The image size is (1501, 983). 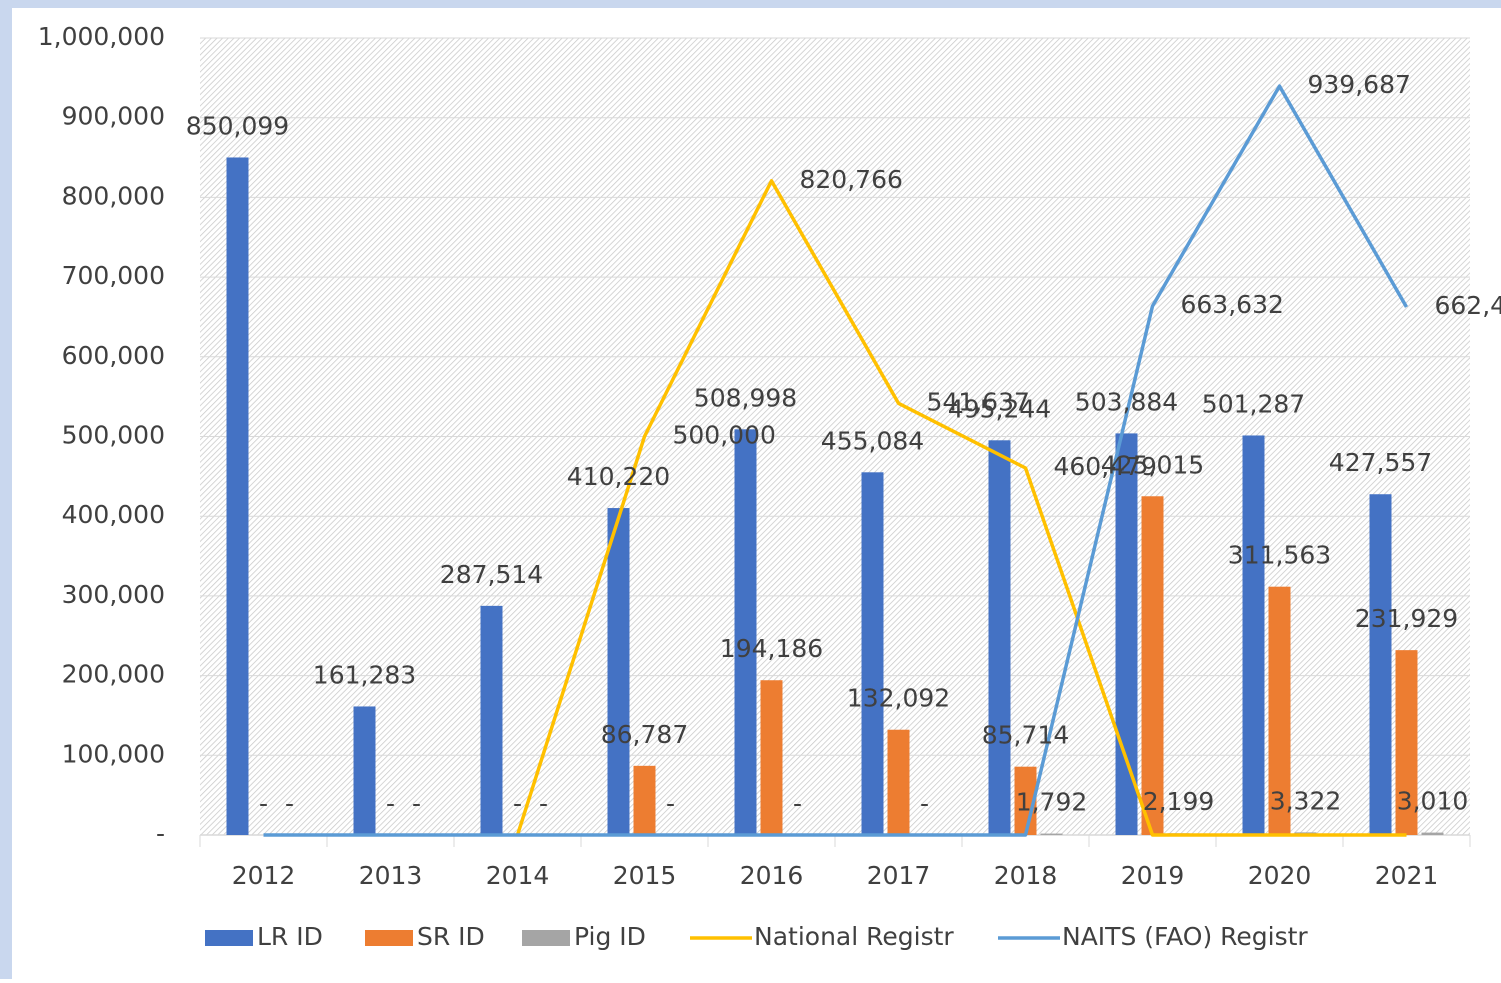 I want to click on x-tick-label: 2012, so click(x=264, y=875).